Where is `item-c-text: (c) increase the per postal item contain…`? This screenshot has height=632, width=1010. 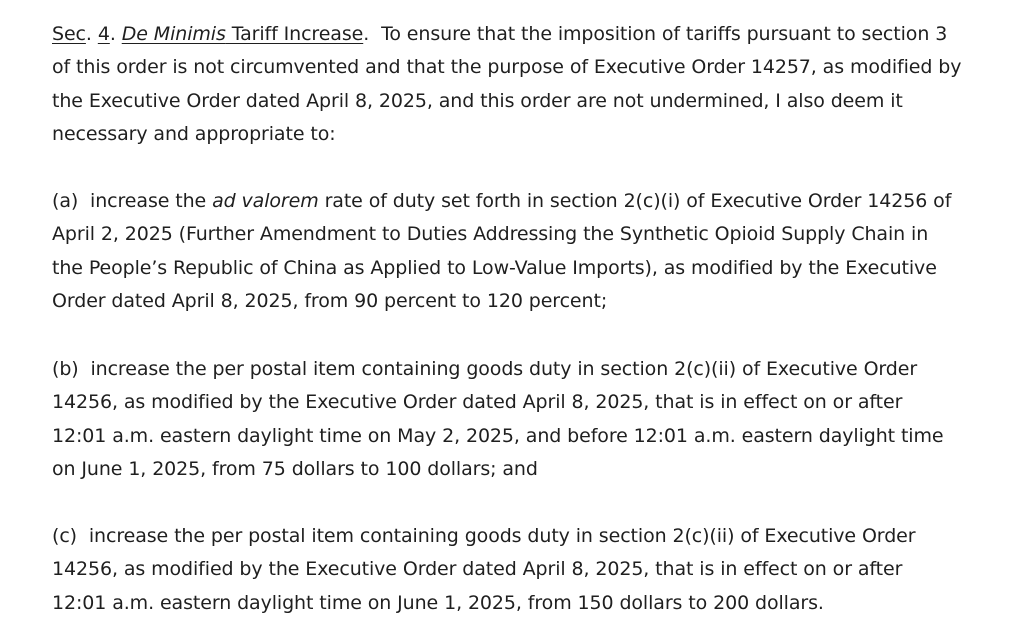 item-c-text: (c) increase the per postal item contain… is located at coordinates (487, 569).